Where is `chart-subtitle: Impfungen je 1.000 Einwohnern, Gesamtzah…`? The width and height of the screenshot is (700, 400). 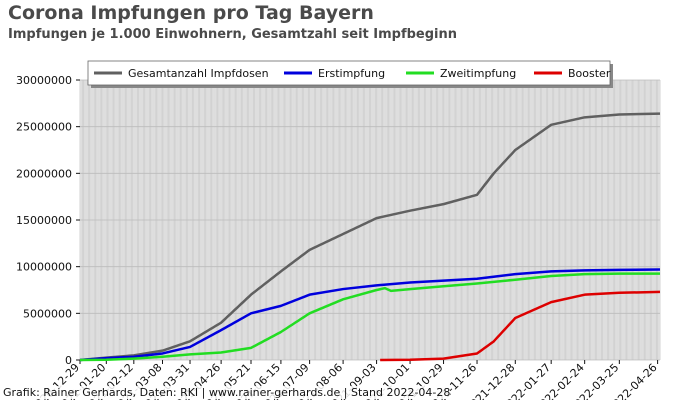
chart-subtitle: Impfungen je 1.000 Einwohnern, Gesamtzah… is located at coordinates (233, 34).